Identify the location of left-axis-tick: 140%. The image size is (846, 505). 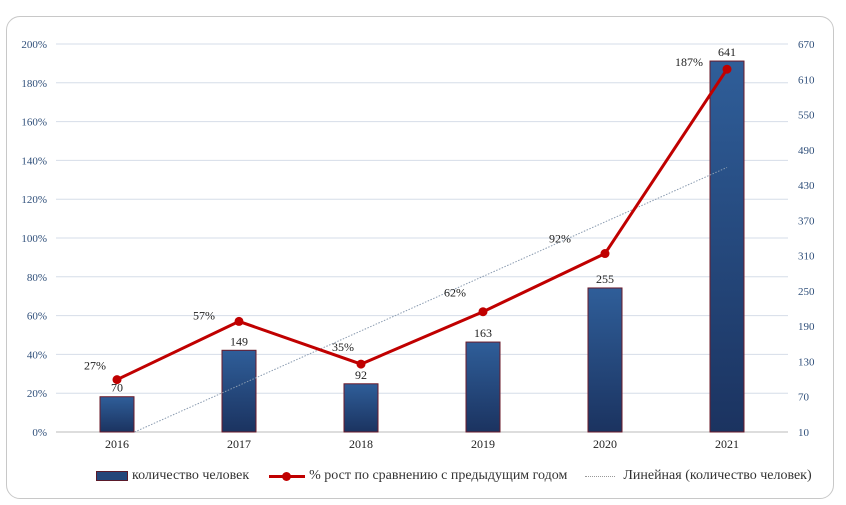
(34, 161).